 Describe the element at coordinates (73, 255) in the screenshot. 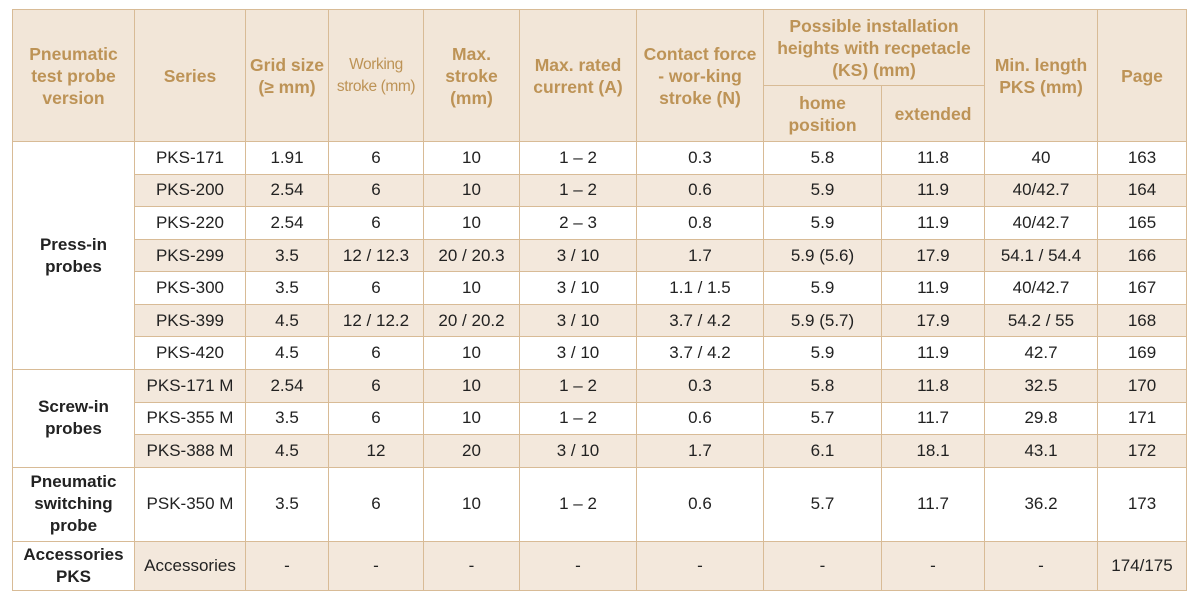

I see `group-press-in: Press-in probes` at that location.